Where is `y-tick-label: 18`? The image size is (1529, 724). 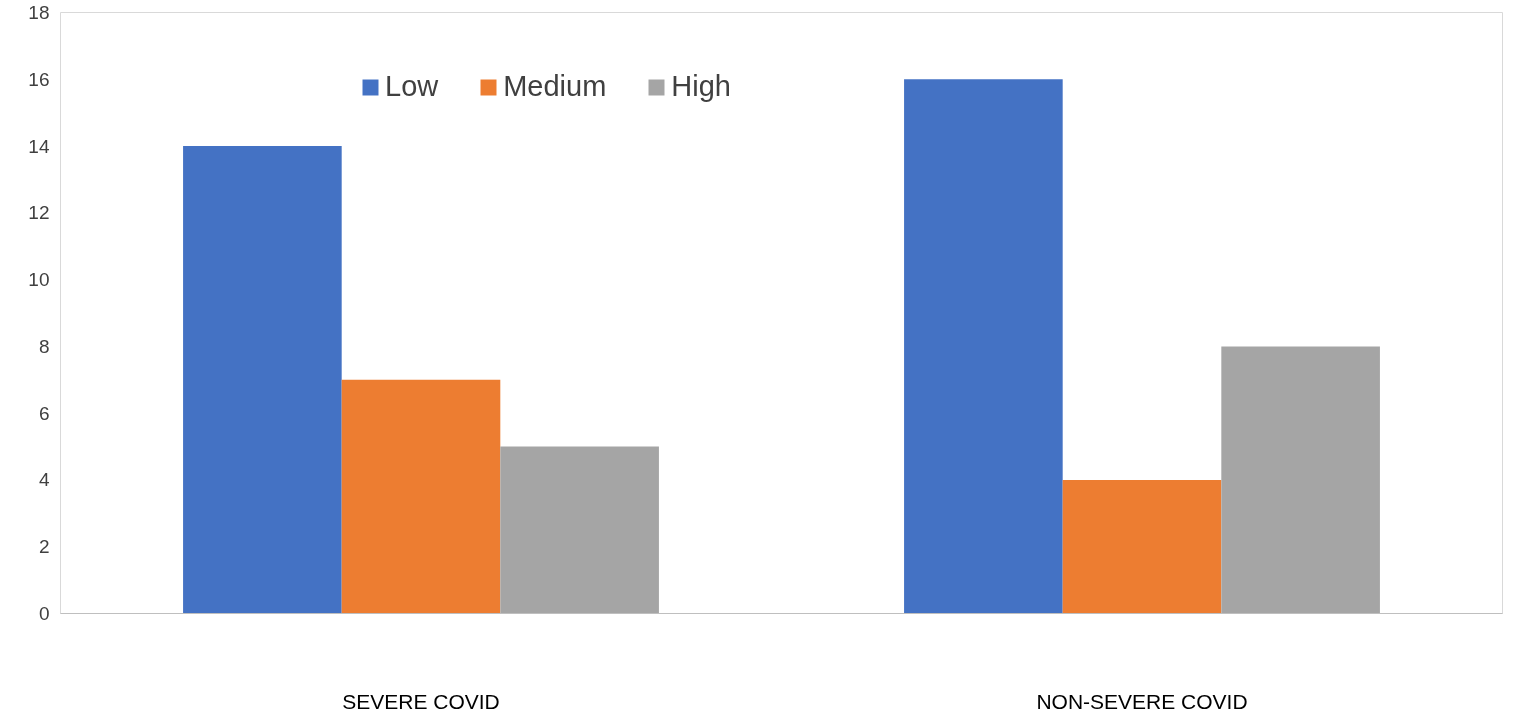
y-tick-label: 18 is located at coordinates (39, 12).